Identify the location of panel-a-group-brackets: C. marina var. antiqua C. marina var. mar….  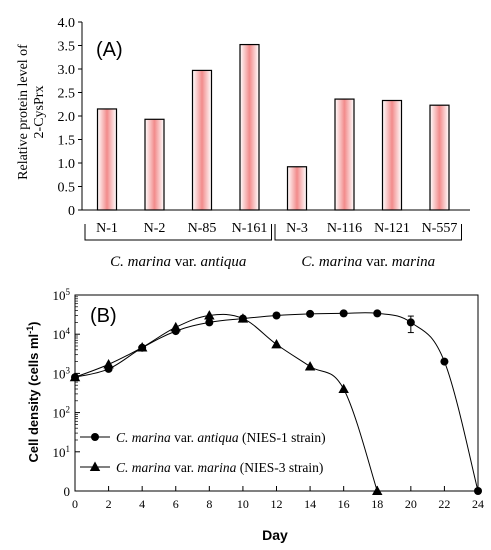
(273, 247).